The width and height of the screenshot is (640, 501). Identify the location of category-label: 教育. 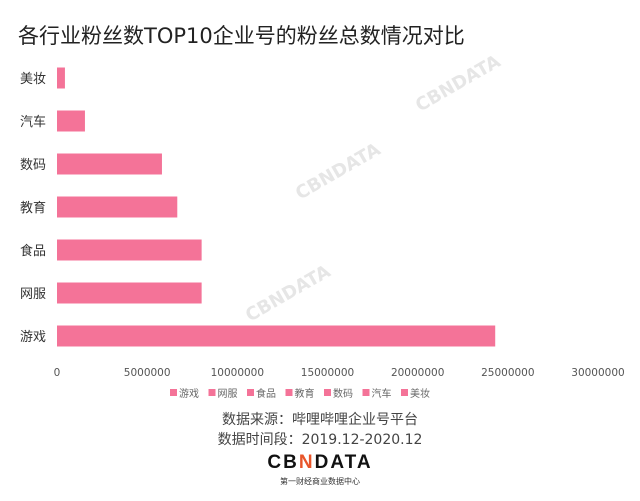
(33, 208).